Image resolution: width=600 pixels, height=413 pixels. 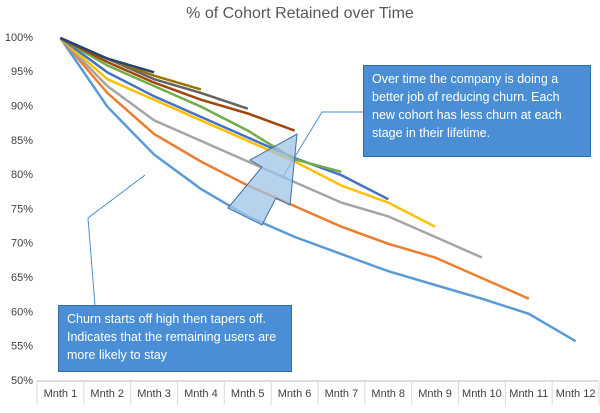 I want to click on y-tick-label: 80%, so click(x=22, y=175).